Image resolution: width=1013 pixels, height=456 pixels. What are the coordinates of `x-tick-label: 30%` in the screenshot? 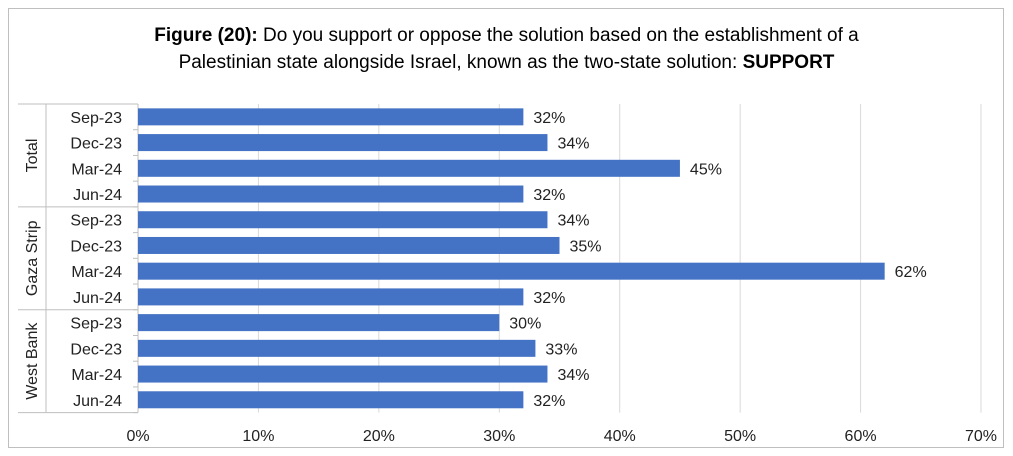 It's located at (499, 436).